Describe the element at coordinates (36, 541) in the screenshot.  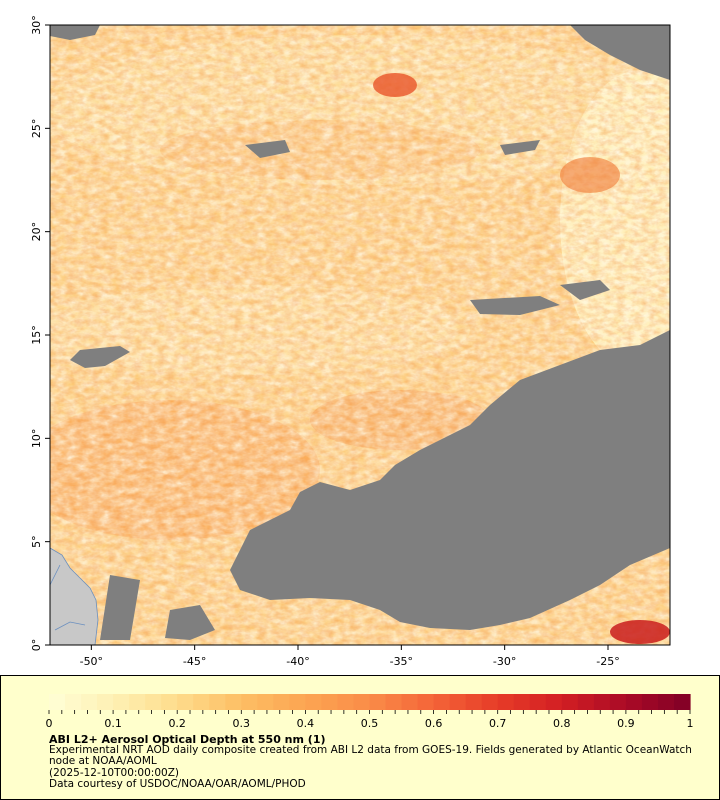
I see `lat-tick-label: 5°` at that location.